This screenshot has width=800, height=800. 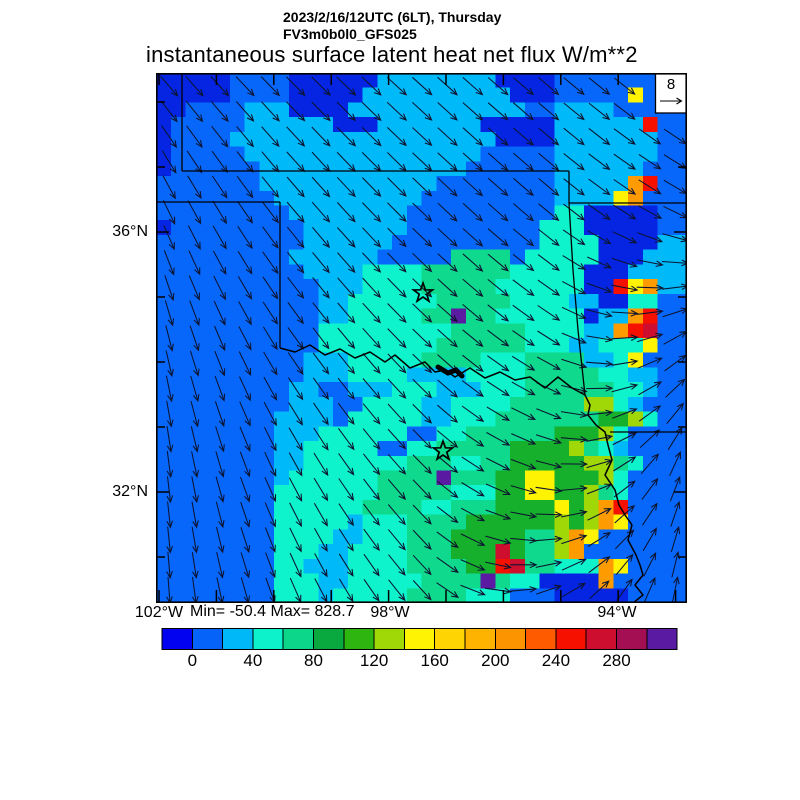 What do you see at coordinates (556, 660) in the screenshot?
I see `colorbar-tick-label: 240` at bounding box center [556, 660].